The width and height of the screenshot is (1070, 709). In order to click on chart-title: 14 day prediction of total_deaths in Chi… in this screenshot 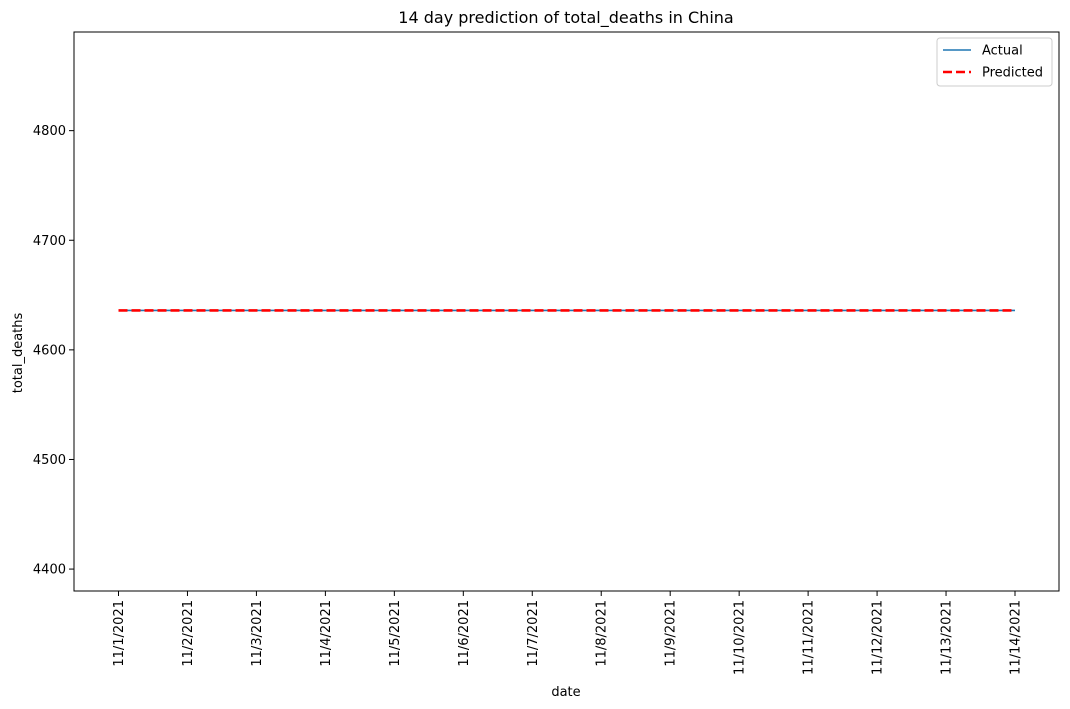, I will do `click(565, 18)`.